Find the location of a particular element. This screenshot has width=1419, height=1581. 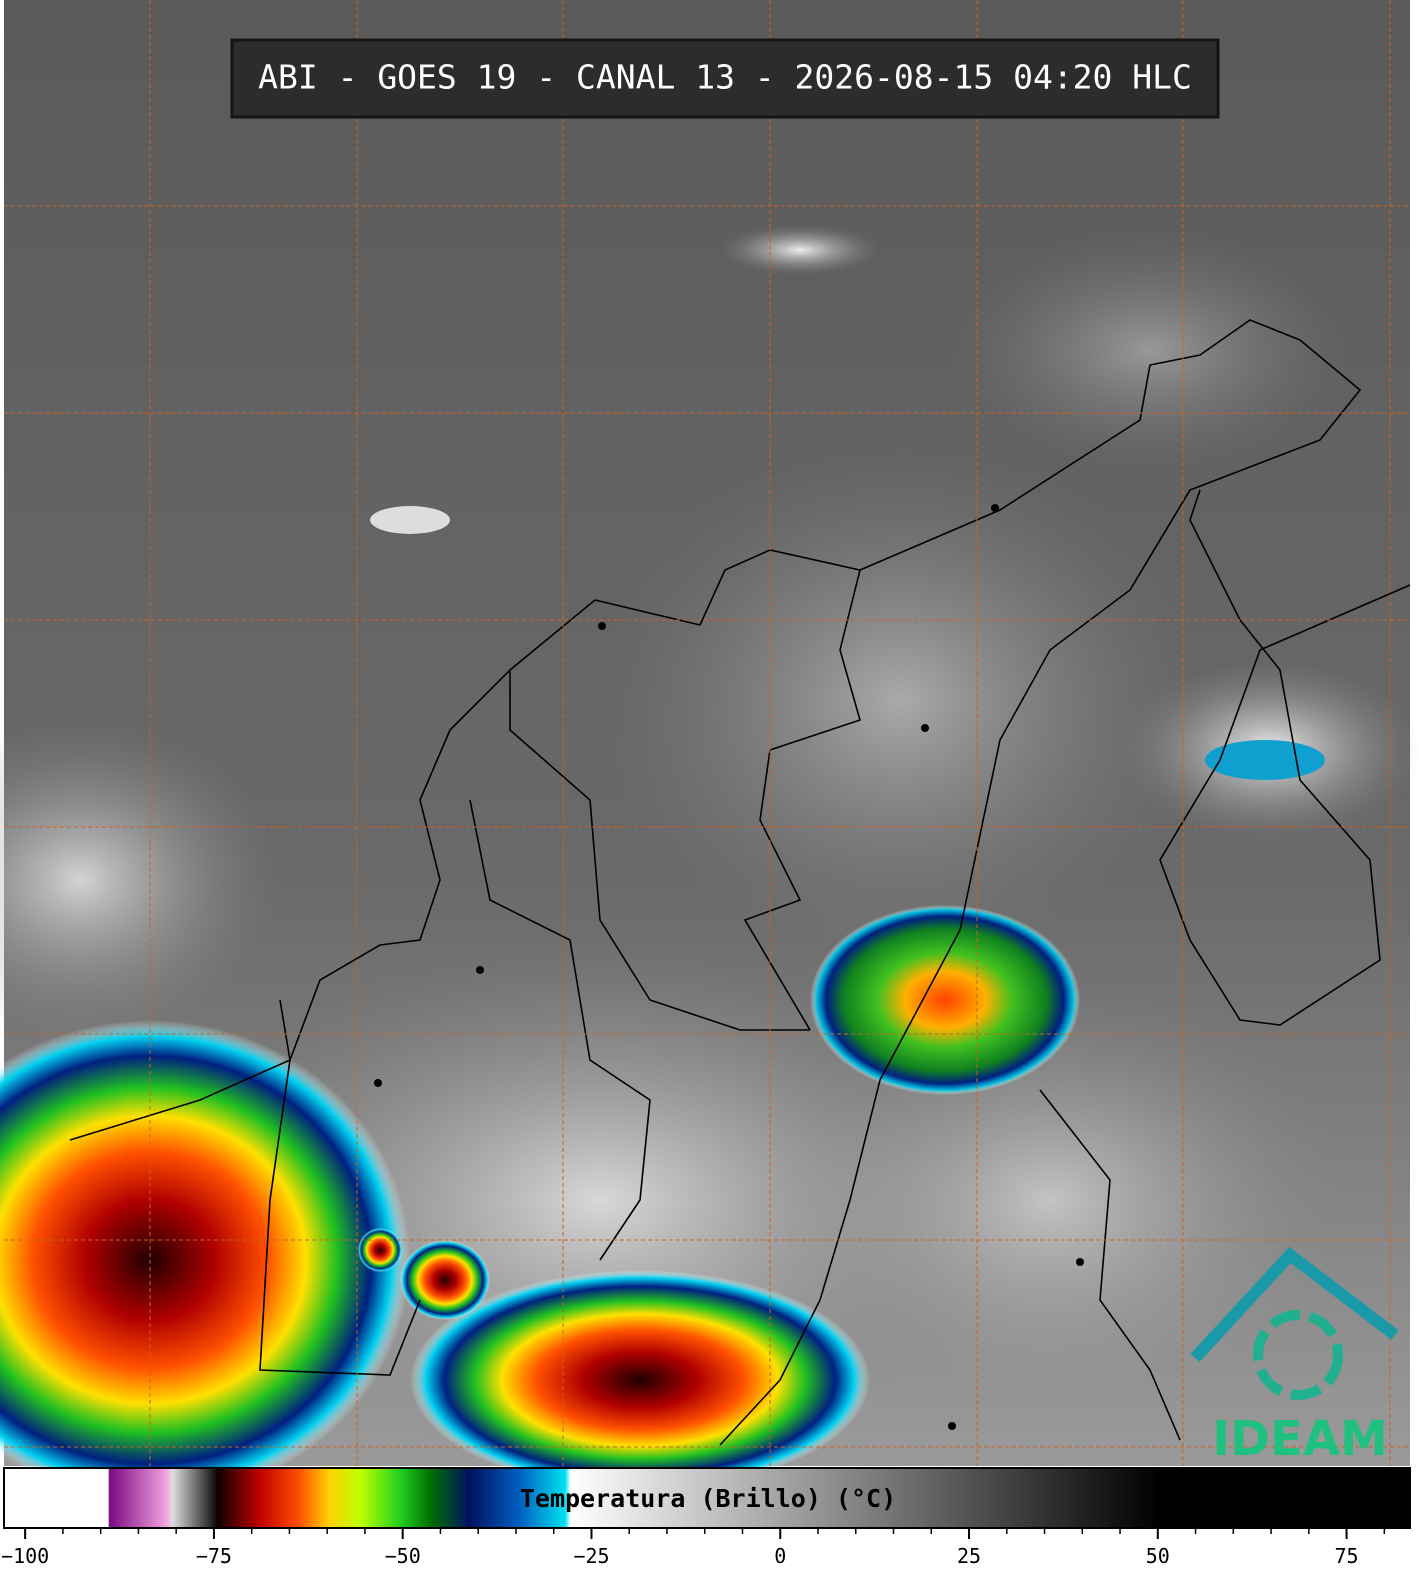

tick-label: −25 is located at coordinates (591, 1556).